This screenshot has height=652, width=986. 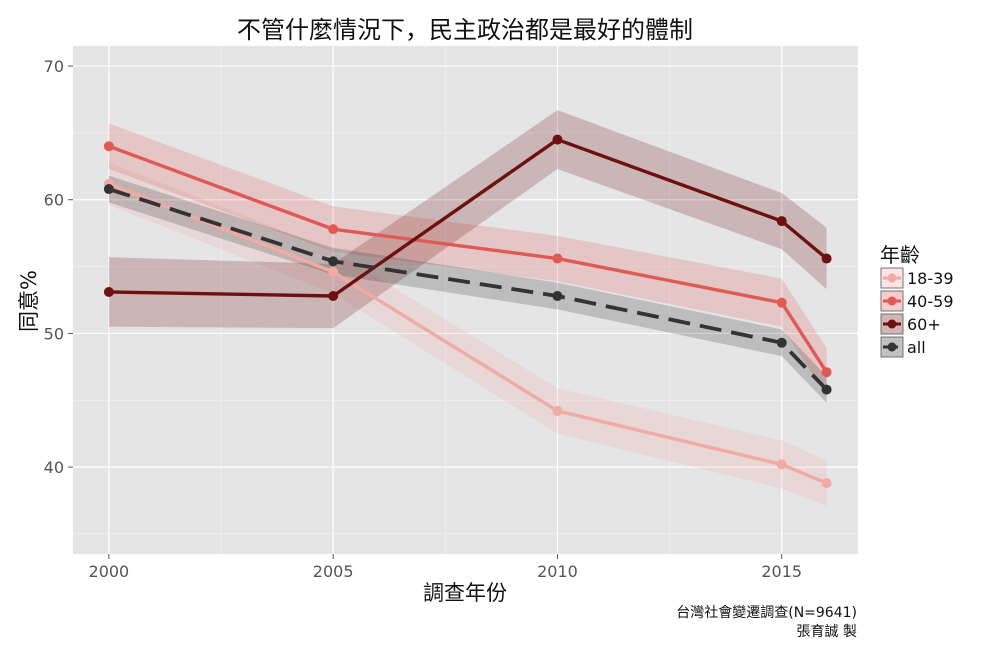 What do you see at coordinates (900, 255) in the screenshot?
I see `legend-title: 年齡` at bounding box center [900, 255].